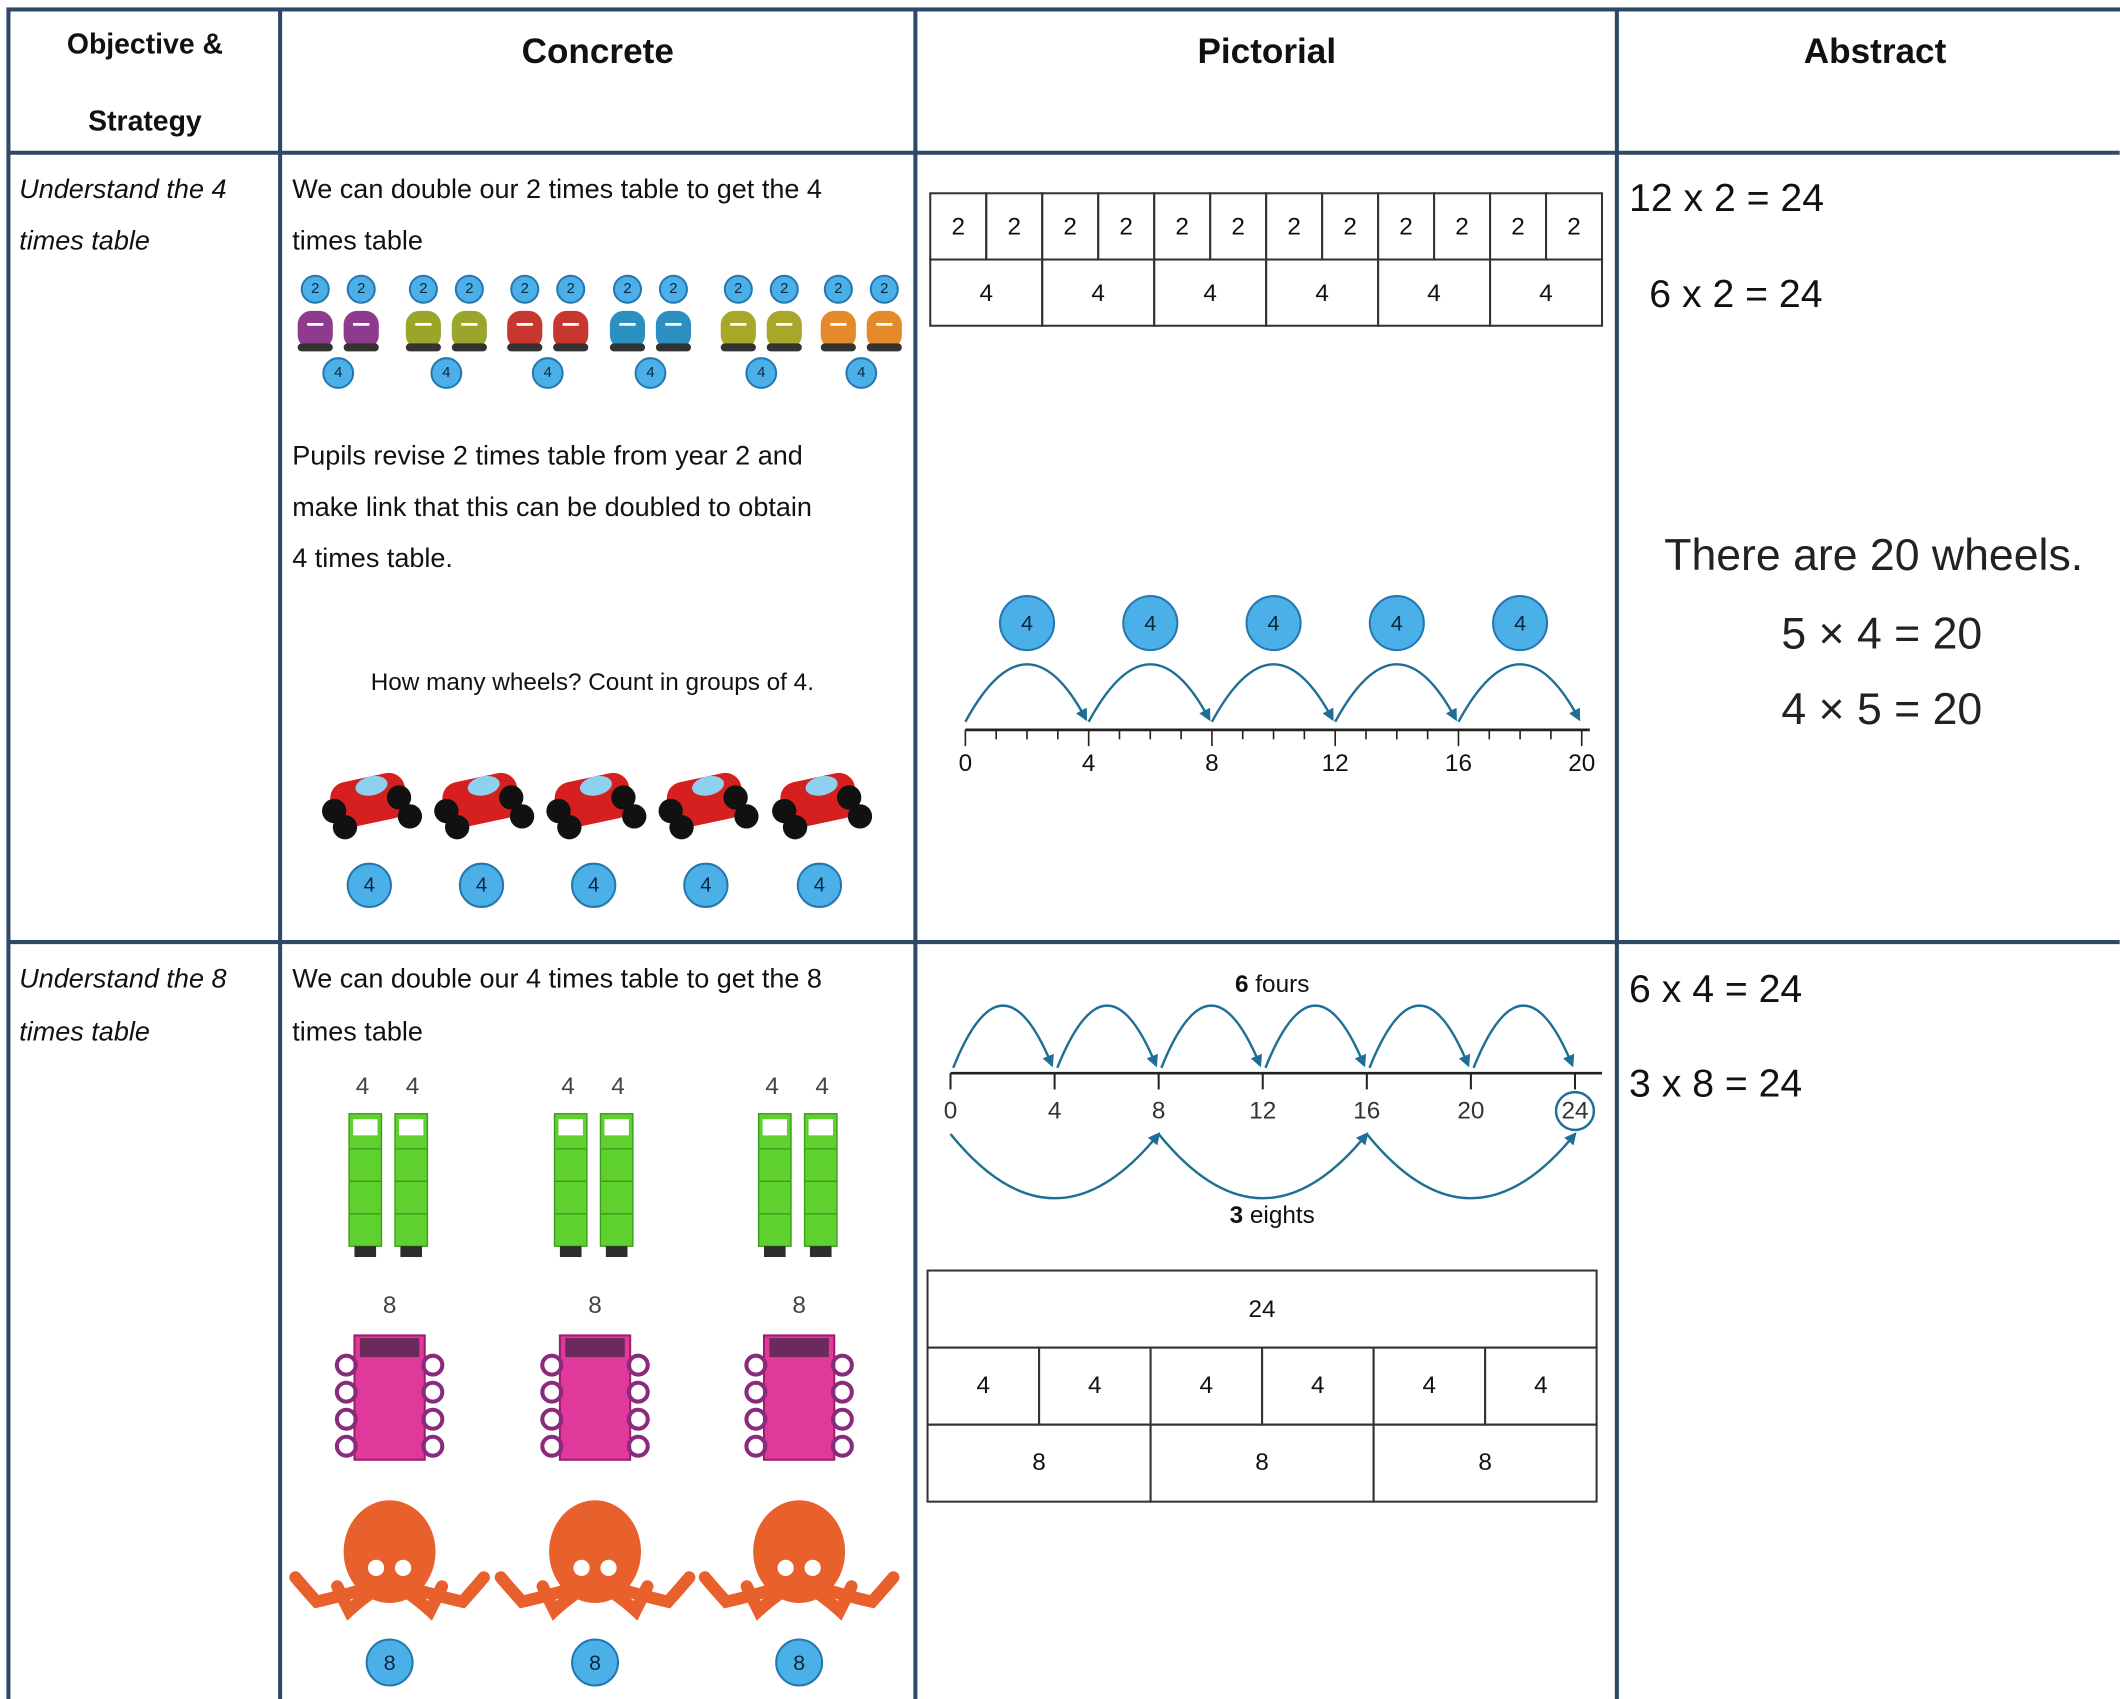  Describe the element at coordinates (1485, 1462) in the screenshot. I see `bar-label: 8` at that location.